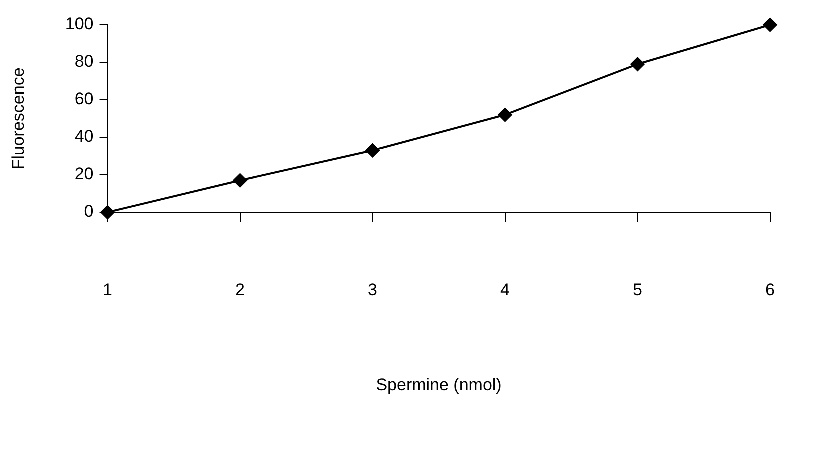 This screenshot has width=833, height=455. I want to click on x-tick-label: 5, so click(638, 290).